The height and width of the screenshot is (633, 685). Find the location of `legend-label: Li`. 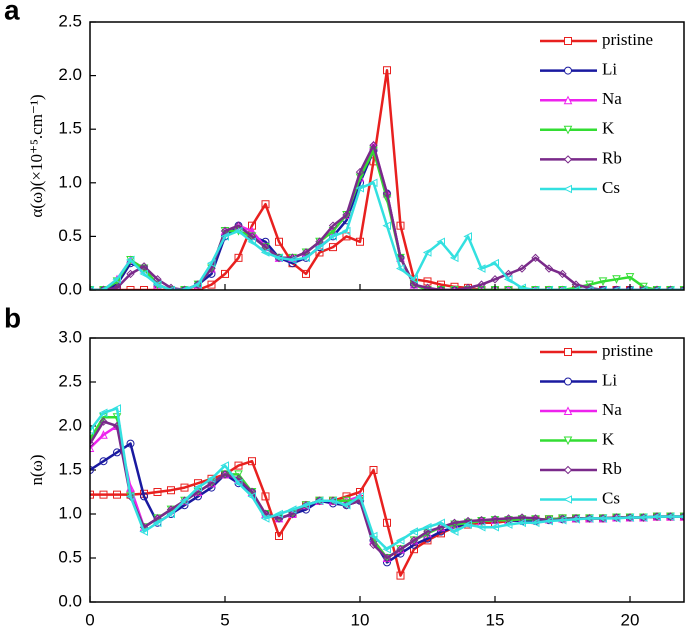

legend-label: Li is located at coordinates (609, 69).